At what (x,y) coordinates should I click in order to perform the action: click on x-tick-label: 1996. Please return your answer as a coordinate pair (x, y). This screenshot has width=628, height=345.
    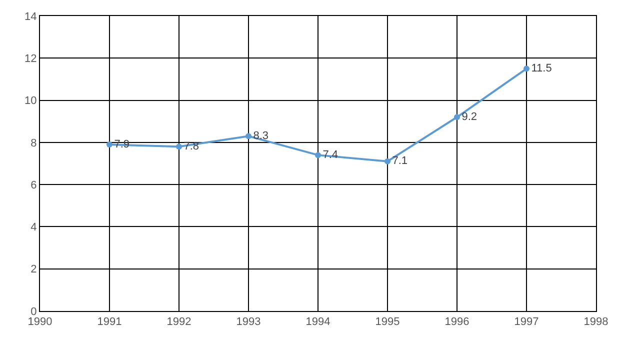
    Looking at the image, I should click on (457, 322).